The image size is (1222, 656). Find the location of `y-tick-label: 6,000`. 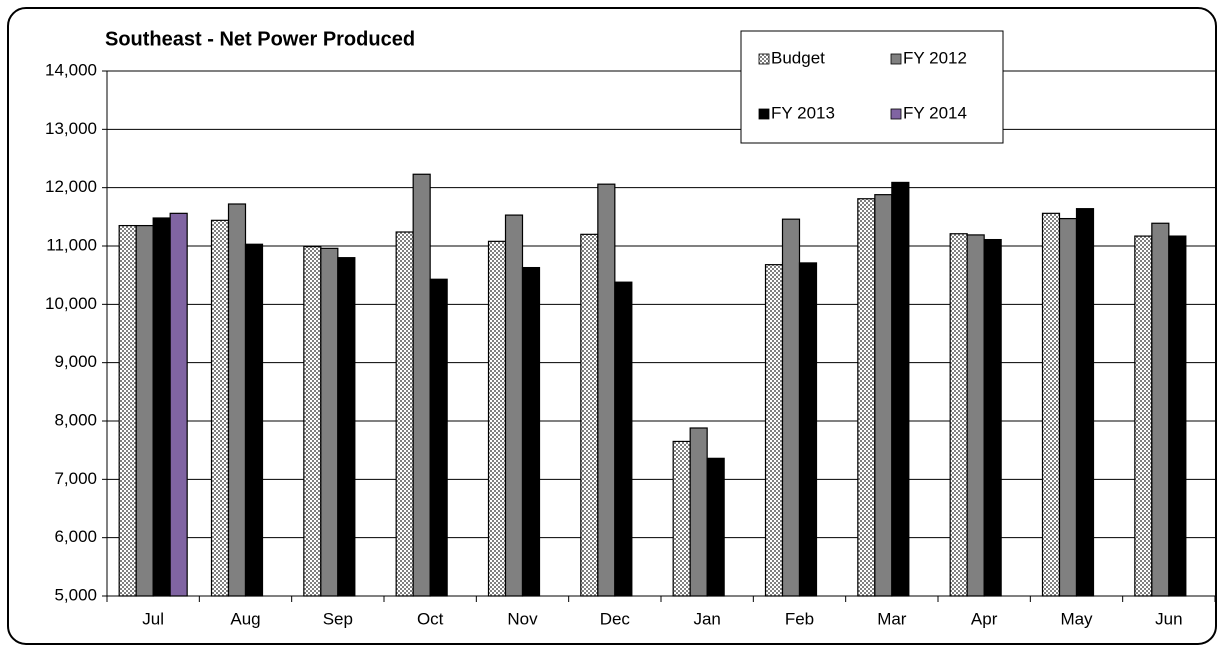

y-tick-label: 6,000 is located at coordinates (75, 536).